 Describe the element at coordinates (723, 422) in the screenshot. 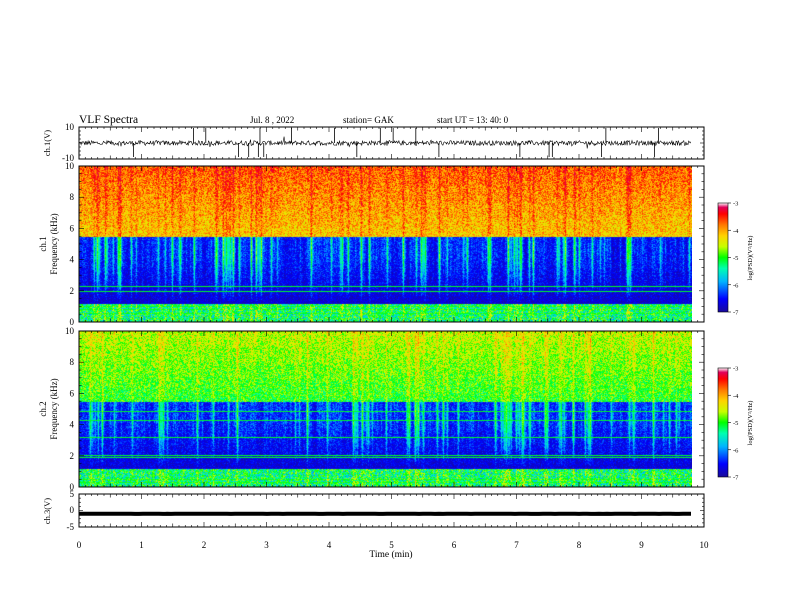

I see `ch2-colorbar-scale` at that location.